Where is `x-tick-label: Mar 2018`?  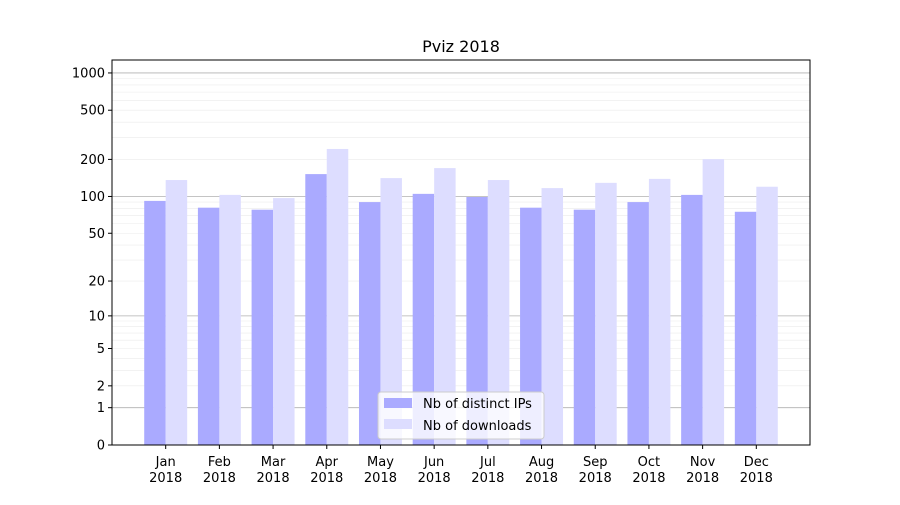
x-tick-label: Mar 2018 is located at coordinates (273, 470).